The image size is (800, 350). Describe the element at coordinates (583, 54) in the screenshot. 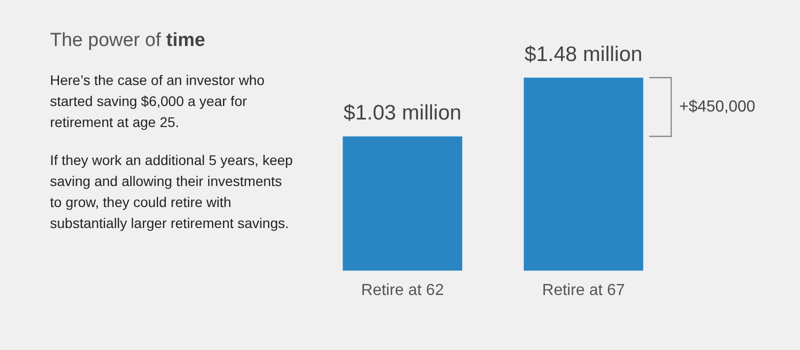

I see `data-label: $1.48 million` at that location.